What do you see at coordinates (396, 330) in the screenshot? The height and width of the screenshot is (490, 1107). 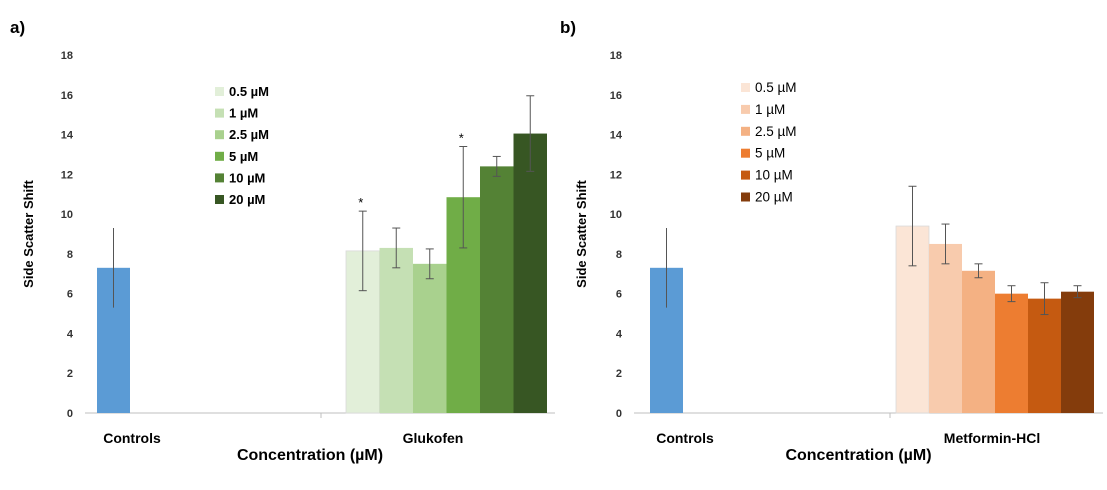 I see `panel-a-bar-1M` at bounding box center [396, 330].